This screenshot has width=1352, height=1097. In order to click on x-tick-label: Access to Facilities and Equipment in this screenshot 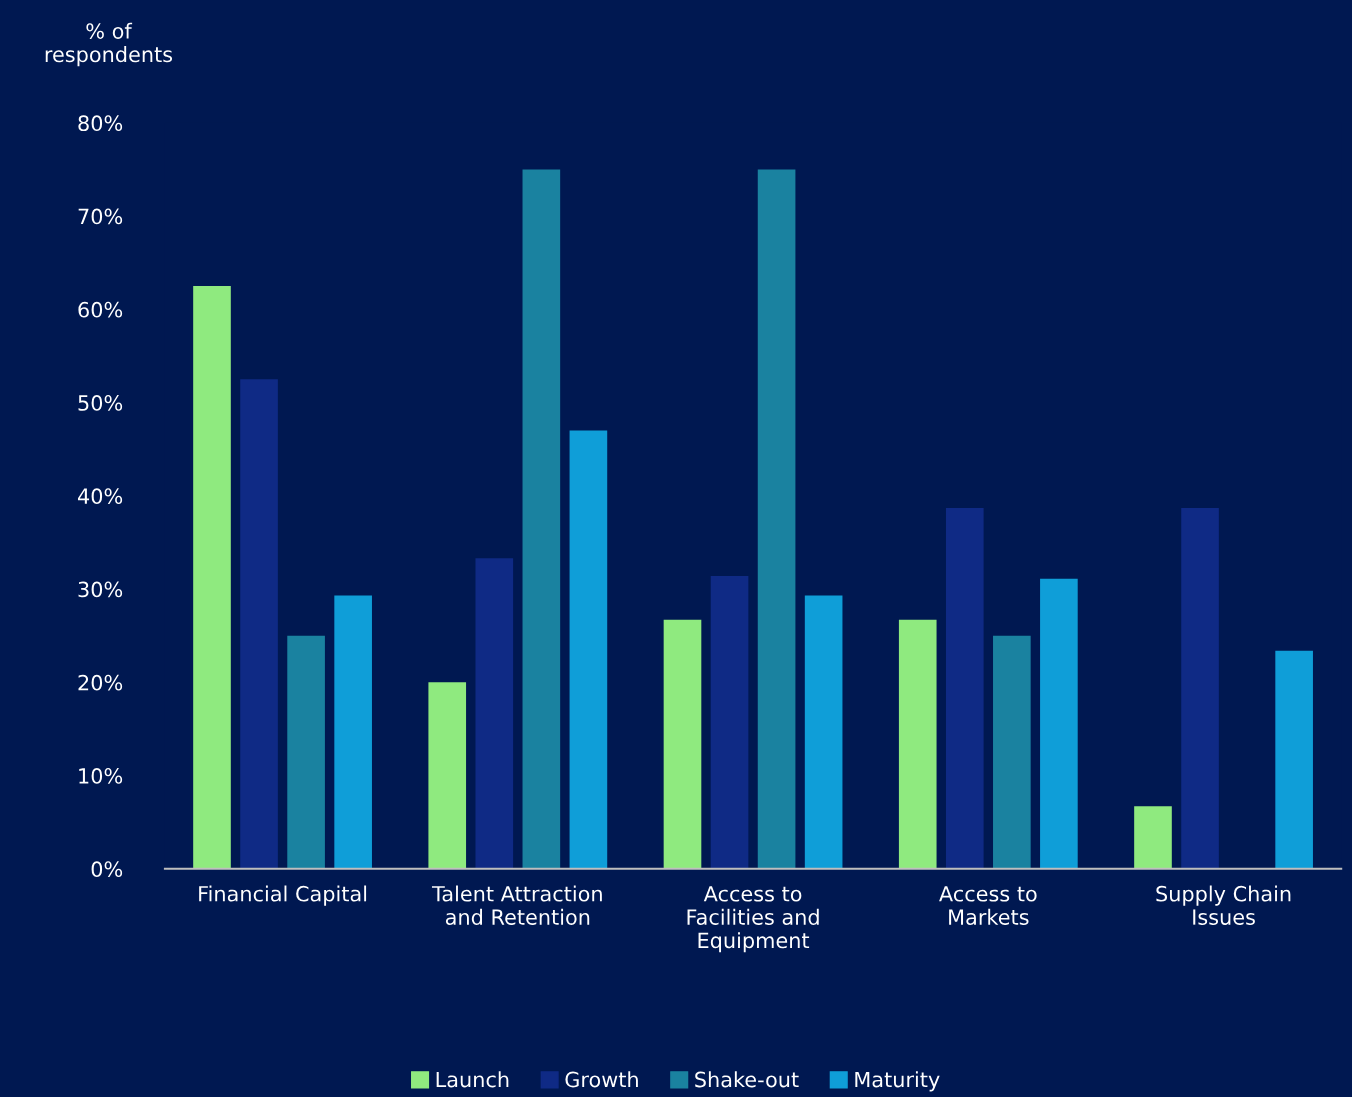, I will do `click(753, 919)`.